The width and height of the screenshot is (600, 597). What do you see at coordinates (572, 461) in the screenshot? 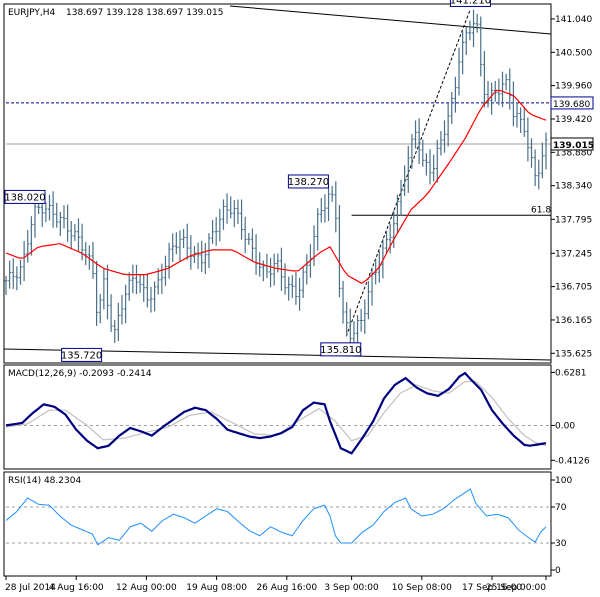
I see `macd-axis-label: -0.4126` at bounding box center [572, 461].